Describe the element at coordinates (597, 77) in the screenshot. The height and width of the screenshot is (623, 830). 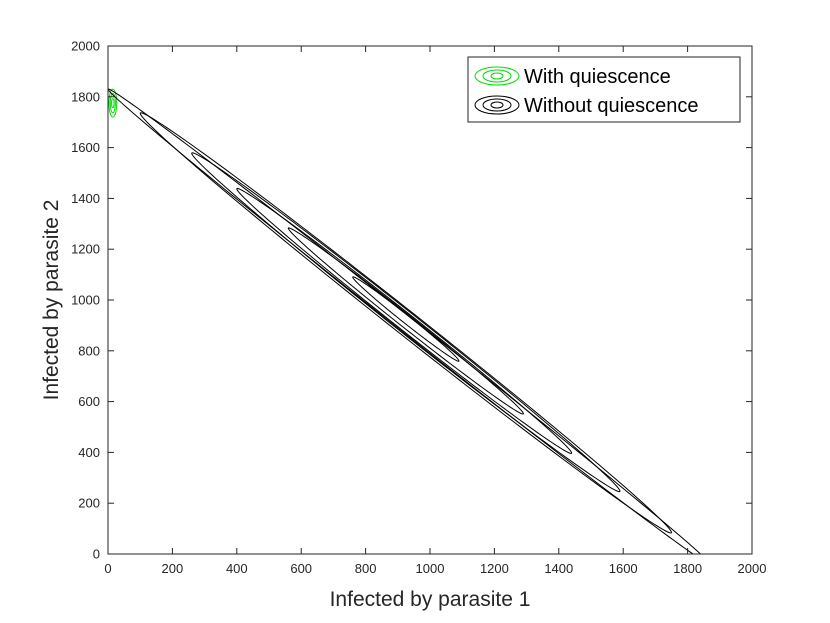
I see `legend-label-with-quiescence: With quiescence` at that location.